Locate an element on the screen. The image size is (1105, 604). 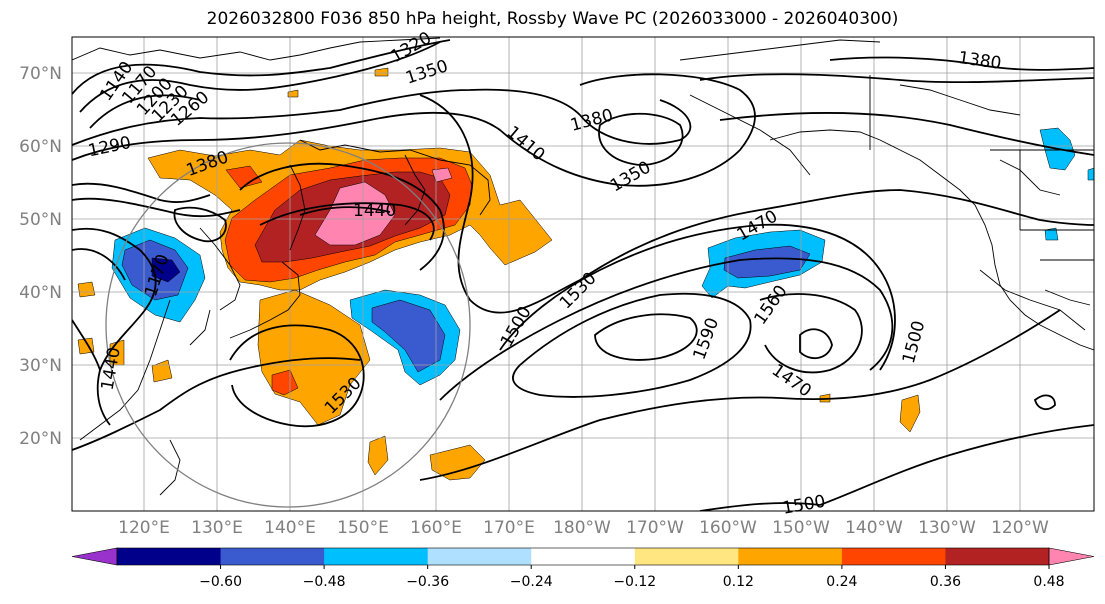
lon-label: 150°W is located at coordinates (801, 528).